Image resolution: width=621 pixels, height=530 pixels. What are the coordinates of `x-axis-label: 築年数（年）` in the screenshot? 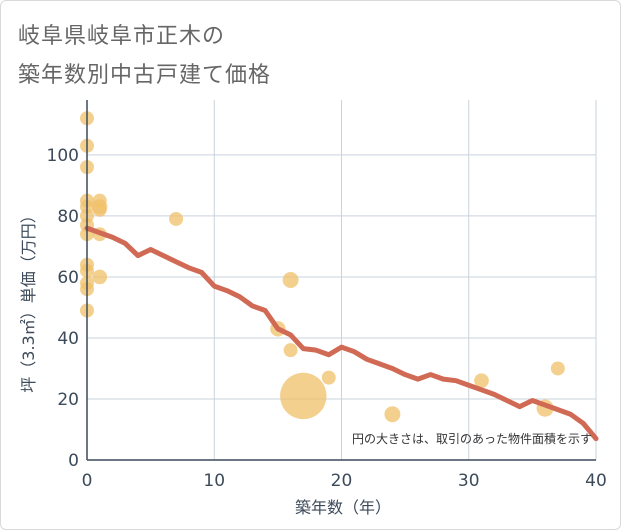 It's located at (343, 507).